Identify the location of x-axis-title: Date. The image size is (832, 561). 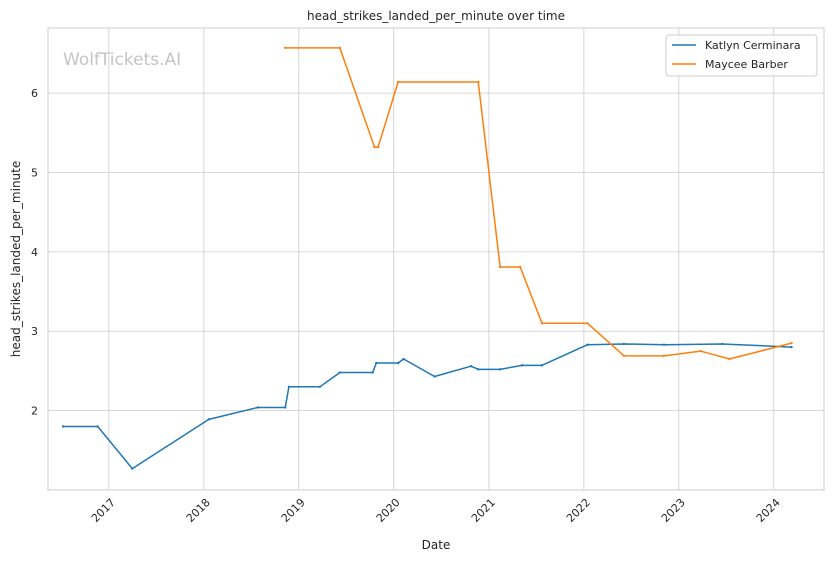
(436, 545).